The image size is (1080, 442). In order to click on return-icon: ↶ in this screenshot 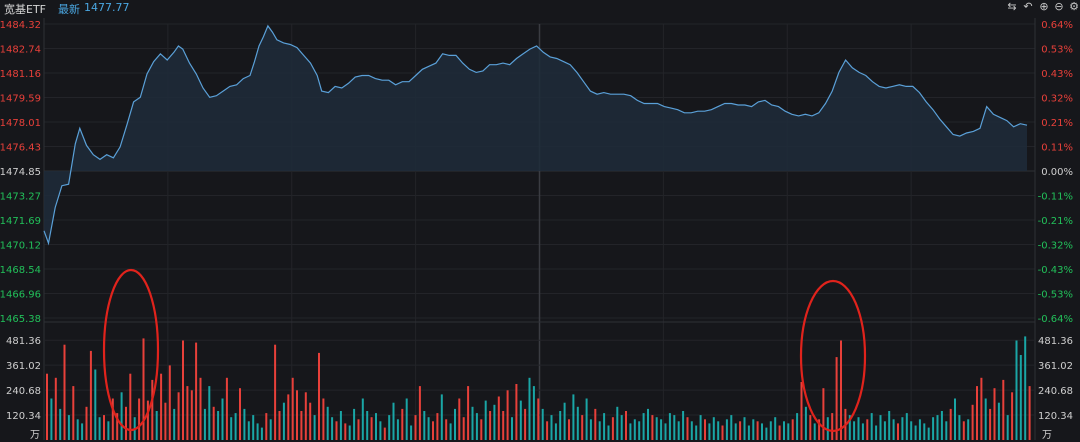, I will do `click(1028, 6)`.